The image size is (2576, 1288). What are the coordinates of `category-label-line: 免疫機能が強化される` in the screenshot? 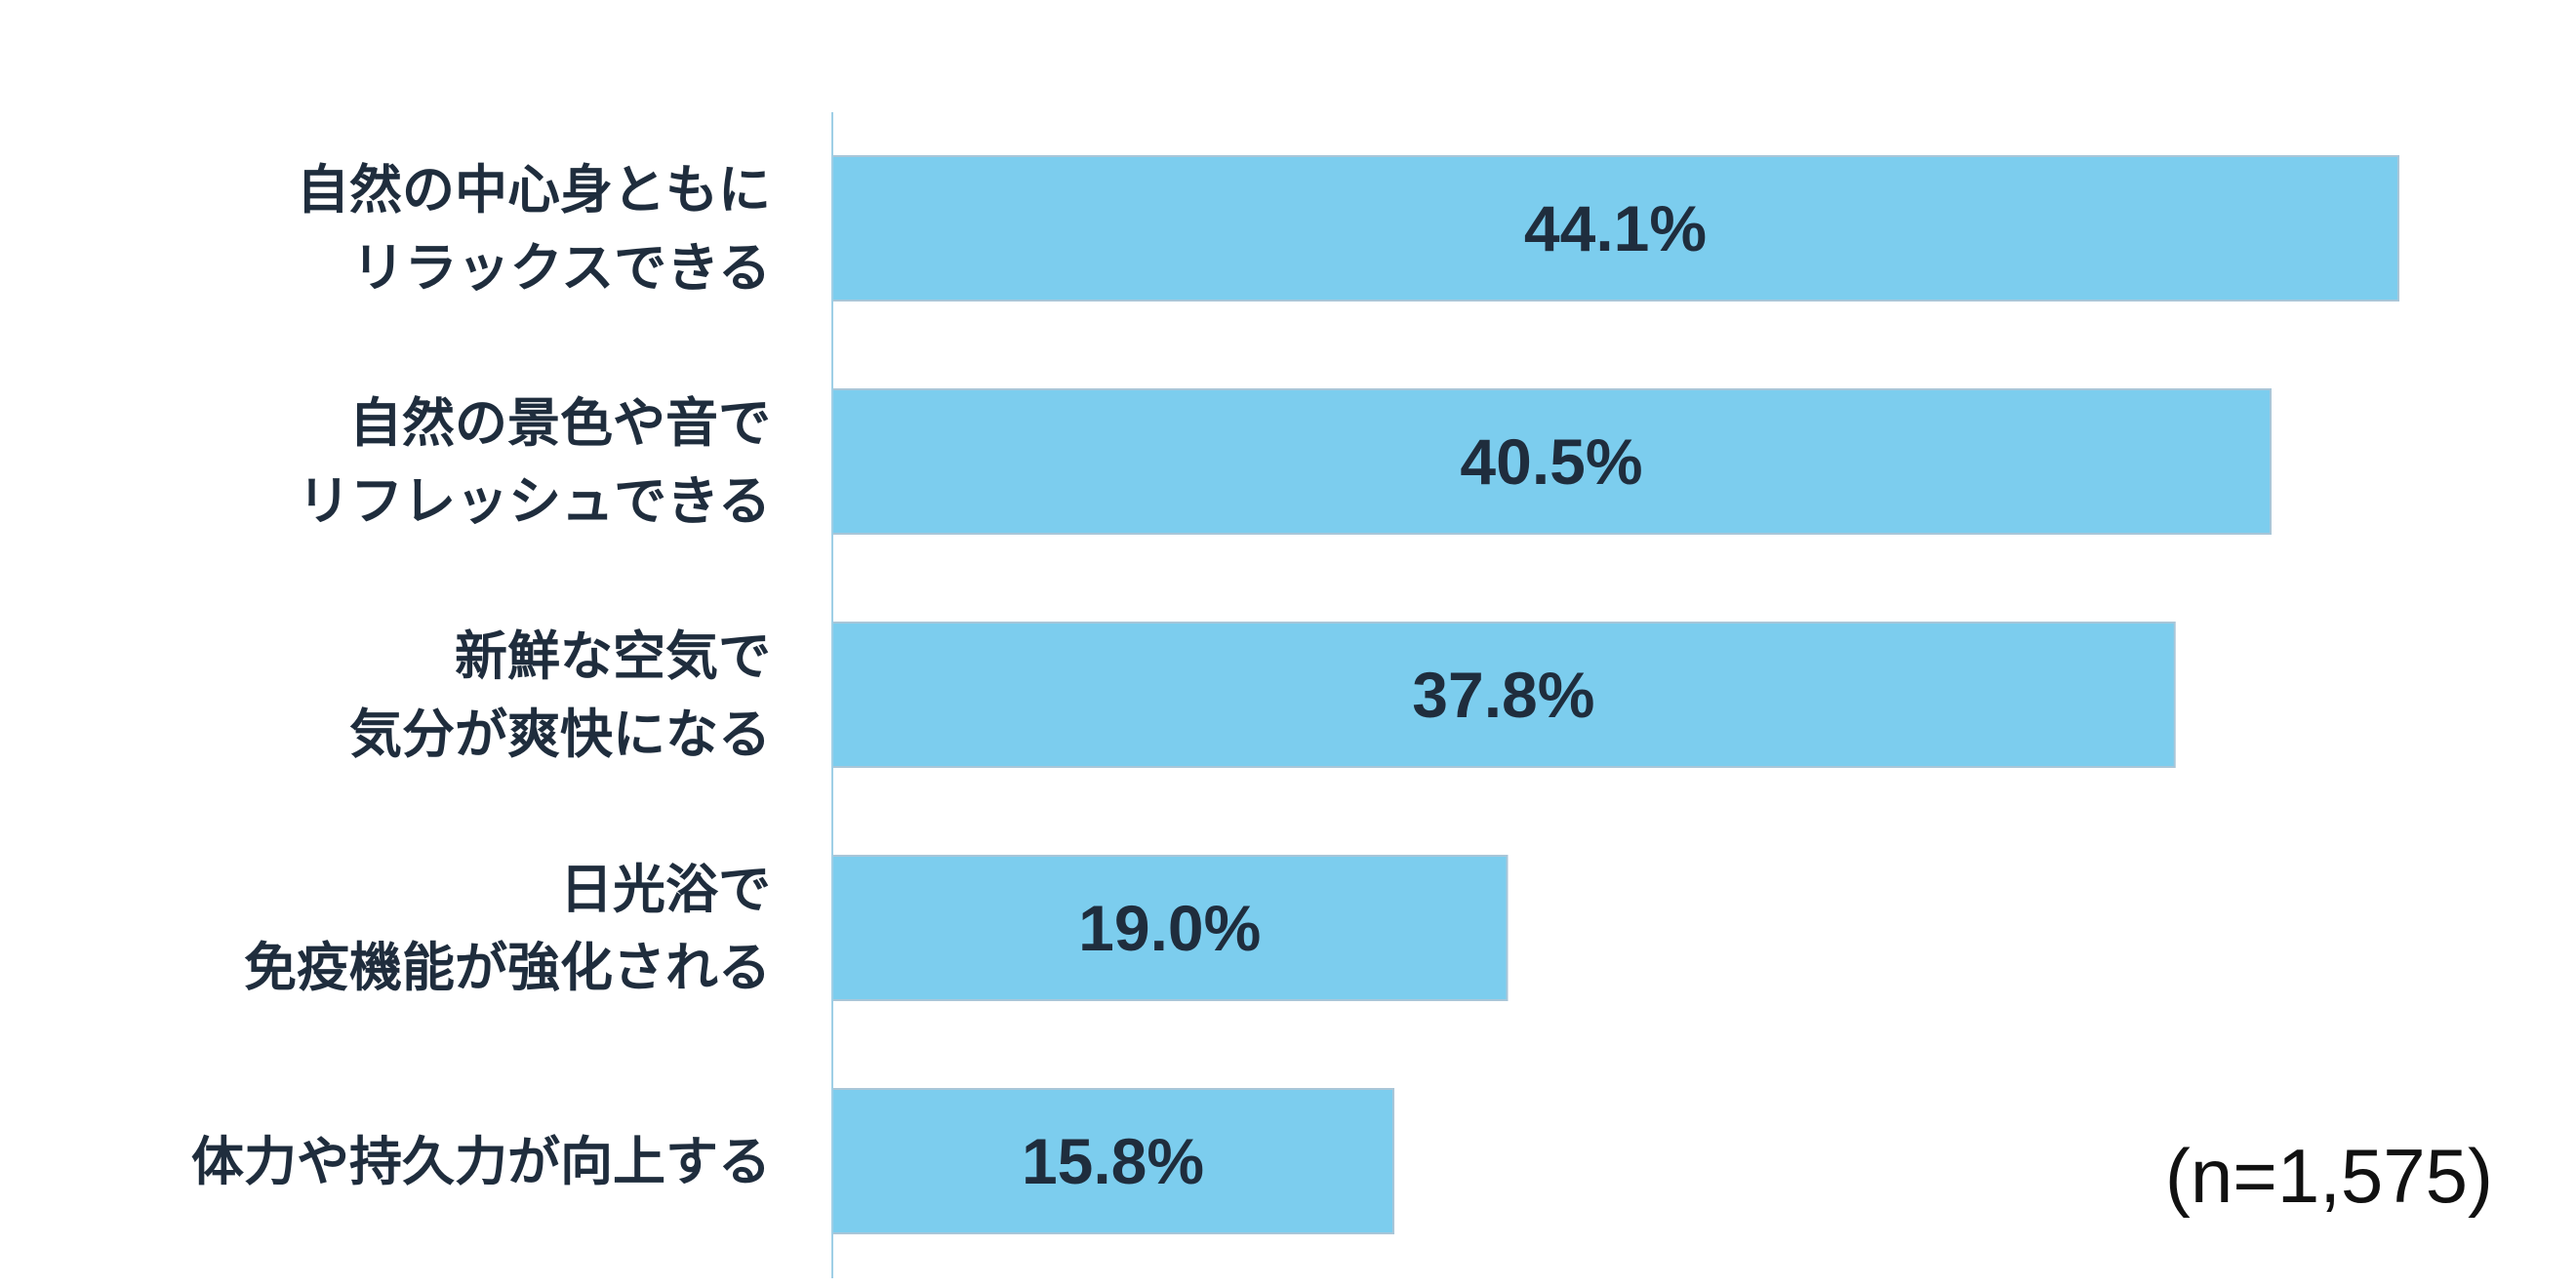 It's located at (508, 967).